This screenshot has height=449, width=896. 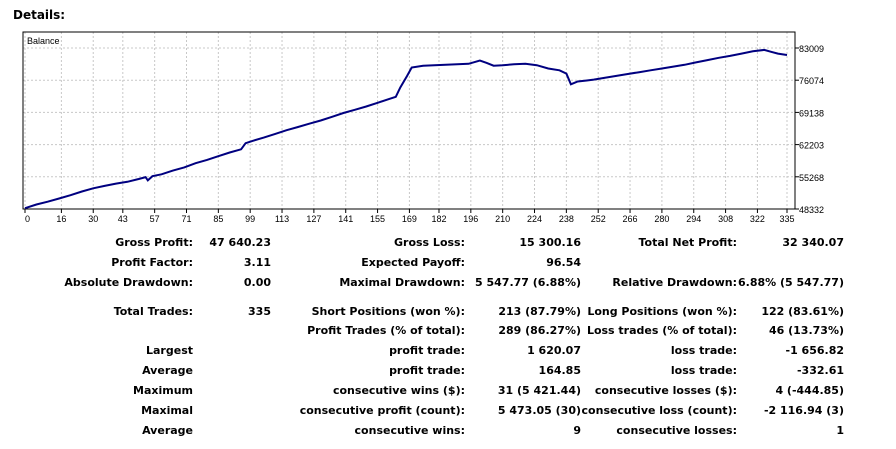 I want to click on average-consecutive-wins-value: 9, so click(x=577, y=430).